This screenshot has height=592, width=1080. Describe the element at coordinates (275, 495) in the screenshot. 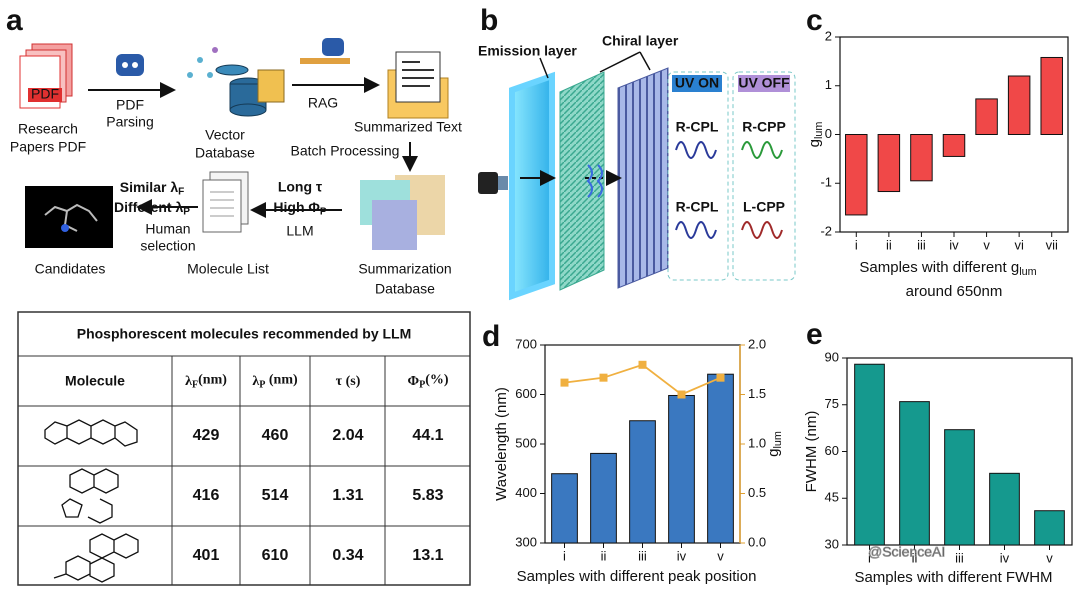

I see `table-cell: 514` at that location.